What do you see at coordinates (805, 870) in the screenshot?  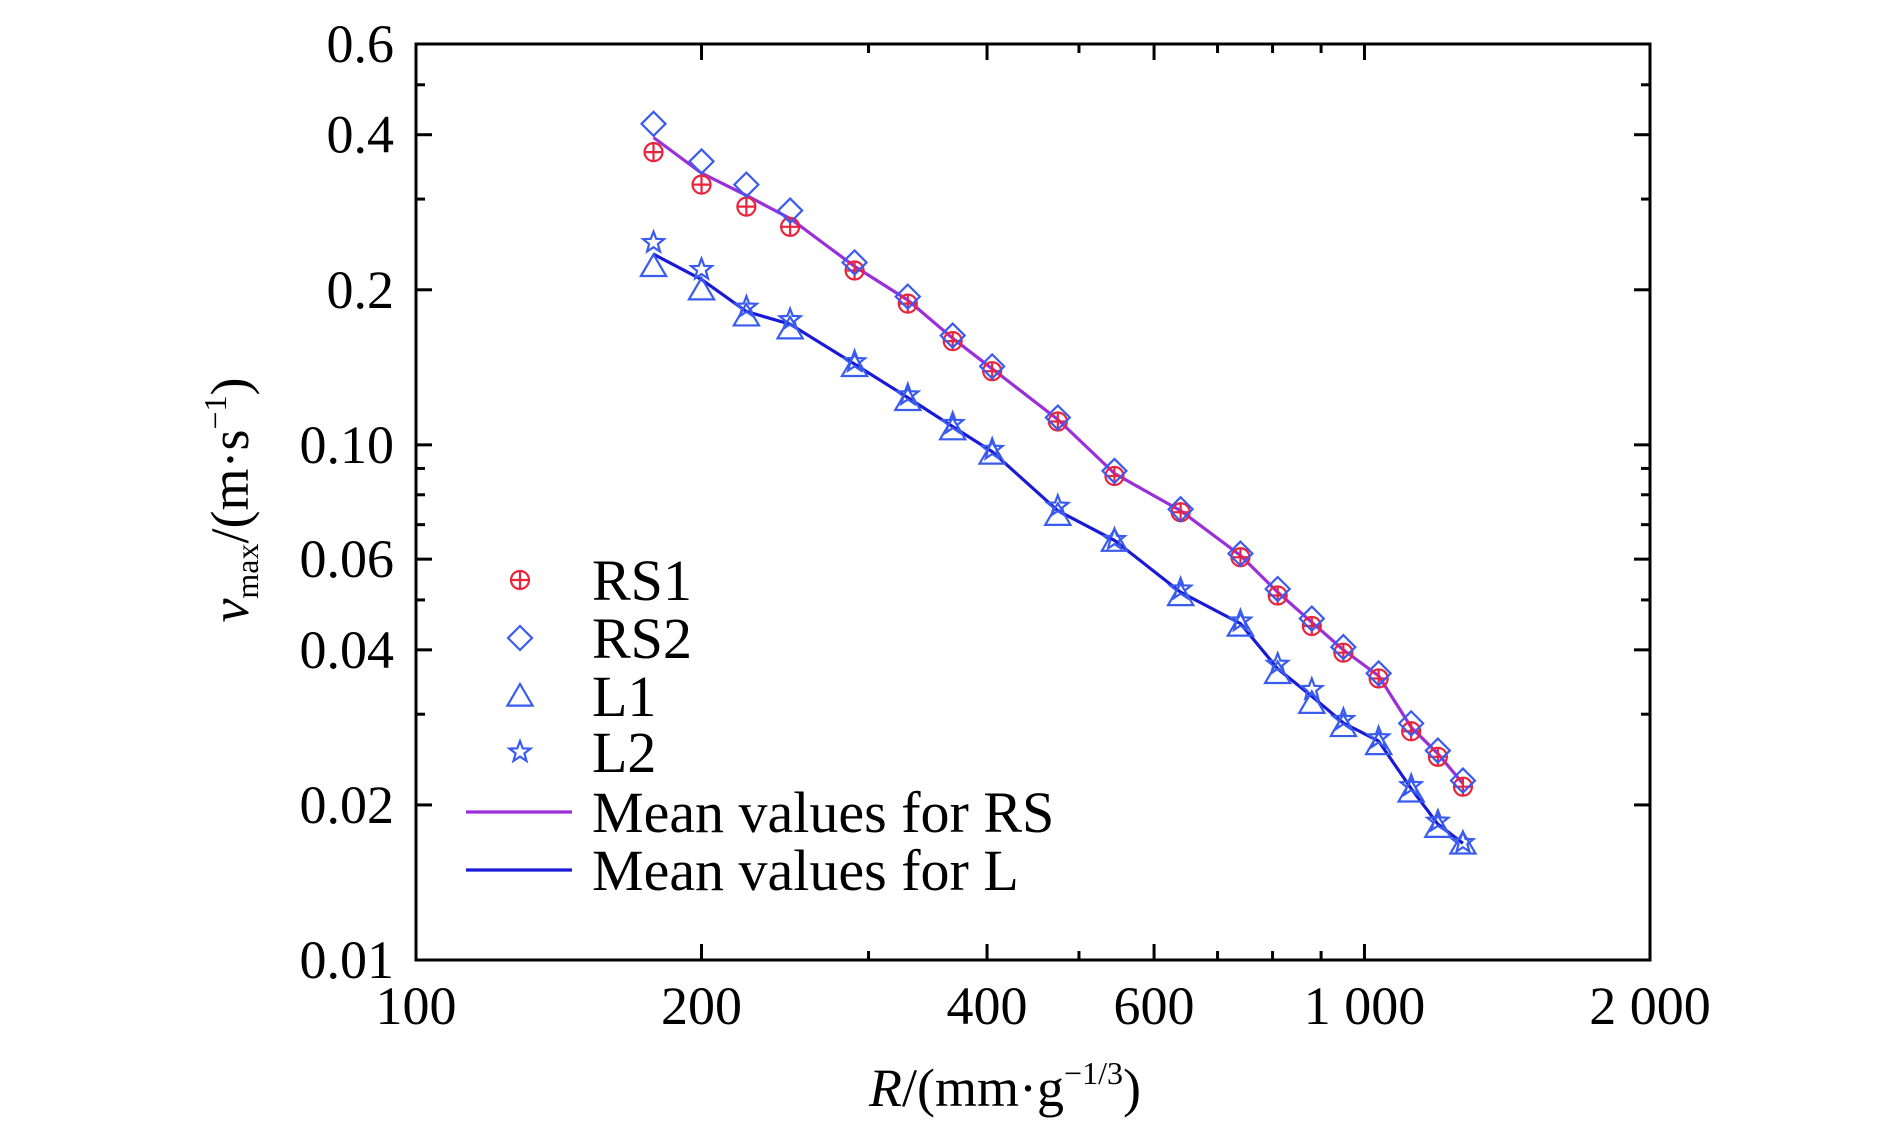 I see `legend-label: Mean values for L` at bounding box center [805, 870].